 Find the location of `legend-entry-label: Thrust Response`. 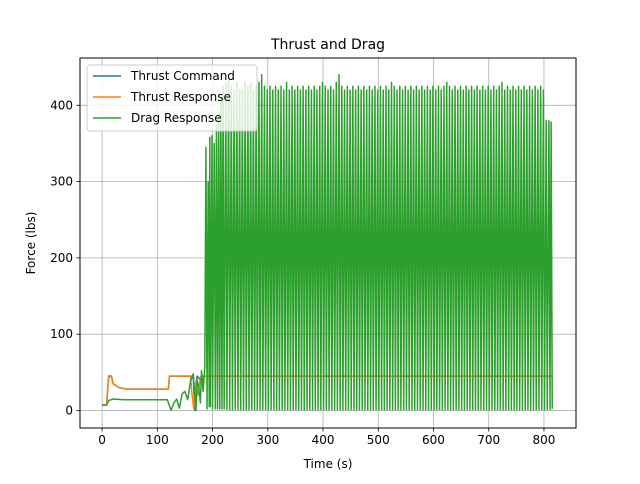

legend-entry-label: Thrust Response is located at coordinates (180, 97).